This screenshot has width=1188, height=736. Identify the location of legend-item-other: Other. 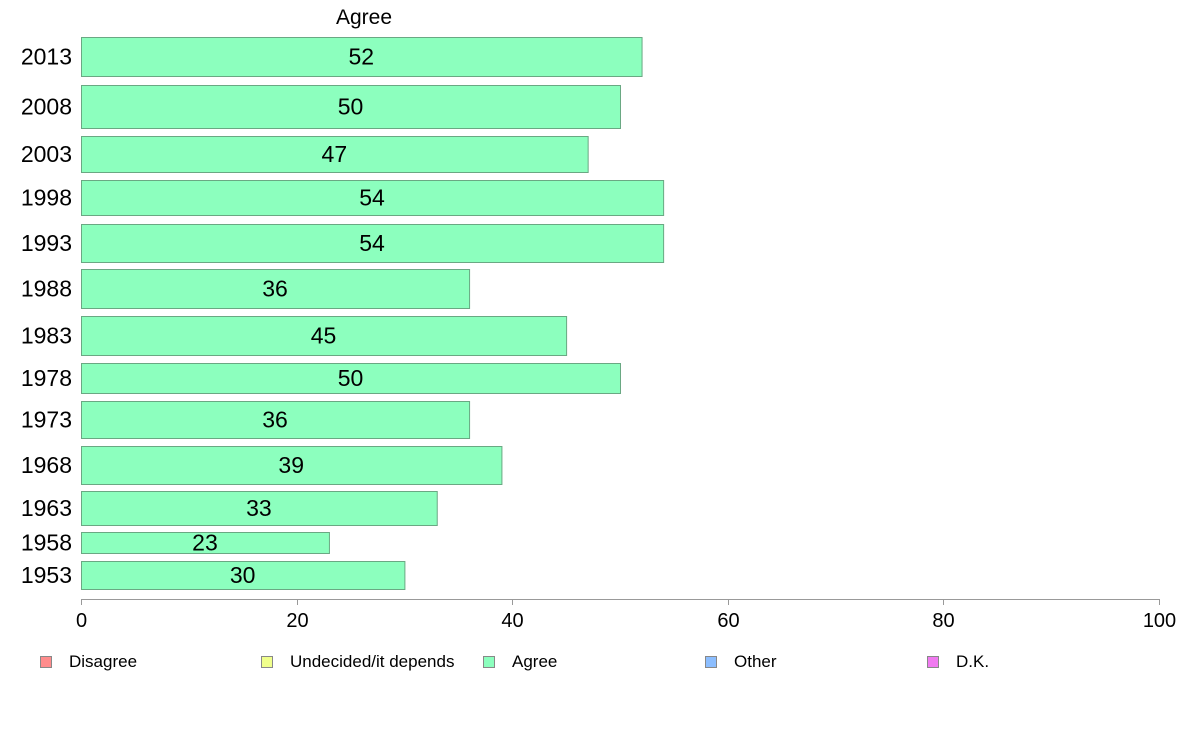
(741, 662).